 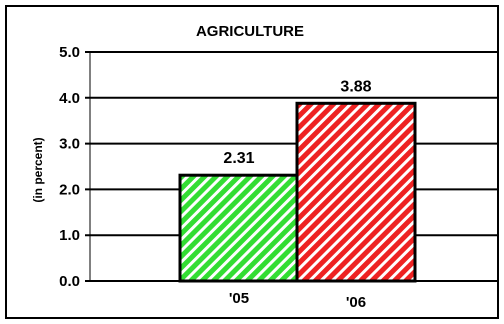 What do you see at coordinates (238, 158) in the screenshot?
I see `data-label: 2.31` at bounding box center [238, 158].